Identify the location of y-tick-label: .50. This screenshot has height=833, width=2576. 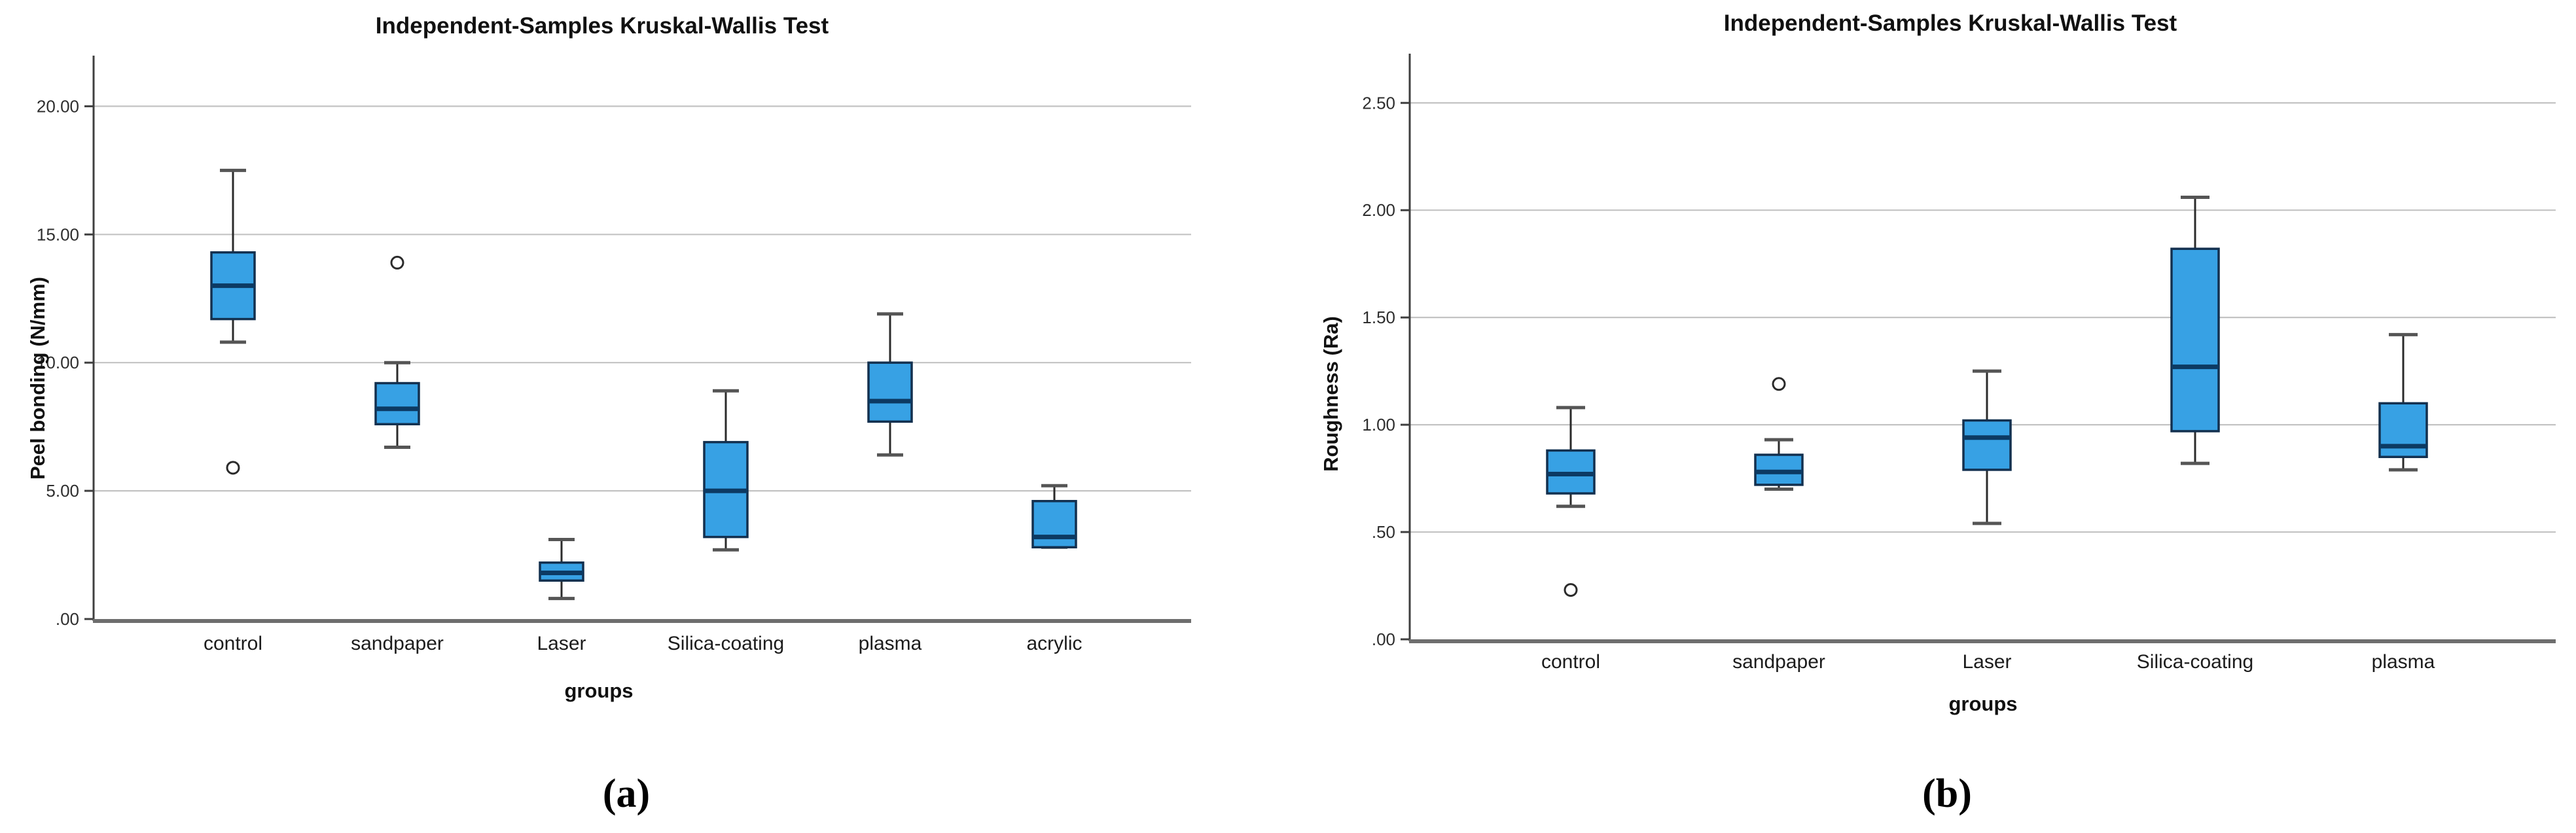
(1383, 532).